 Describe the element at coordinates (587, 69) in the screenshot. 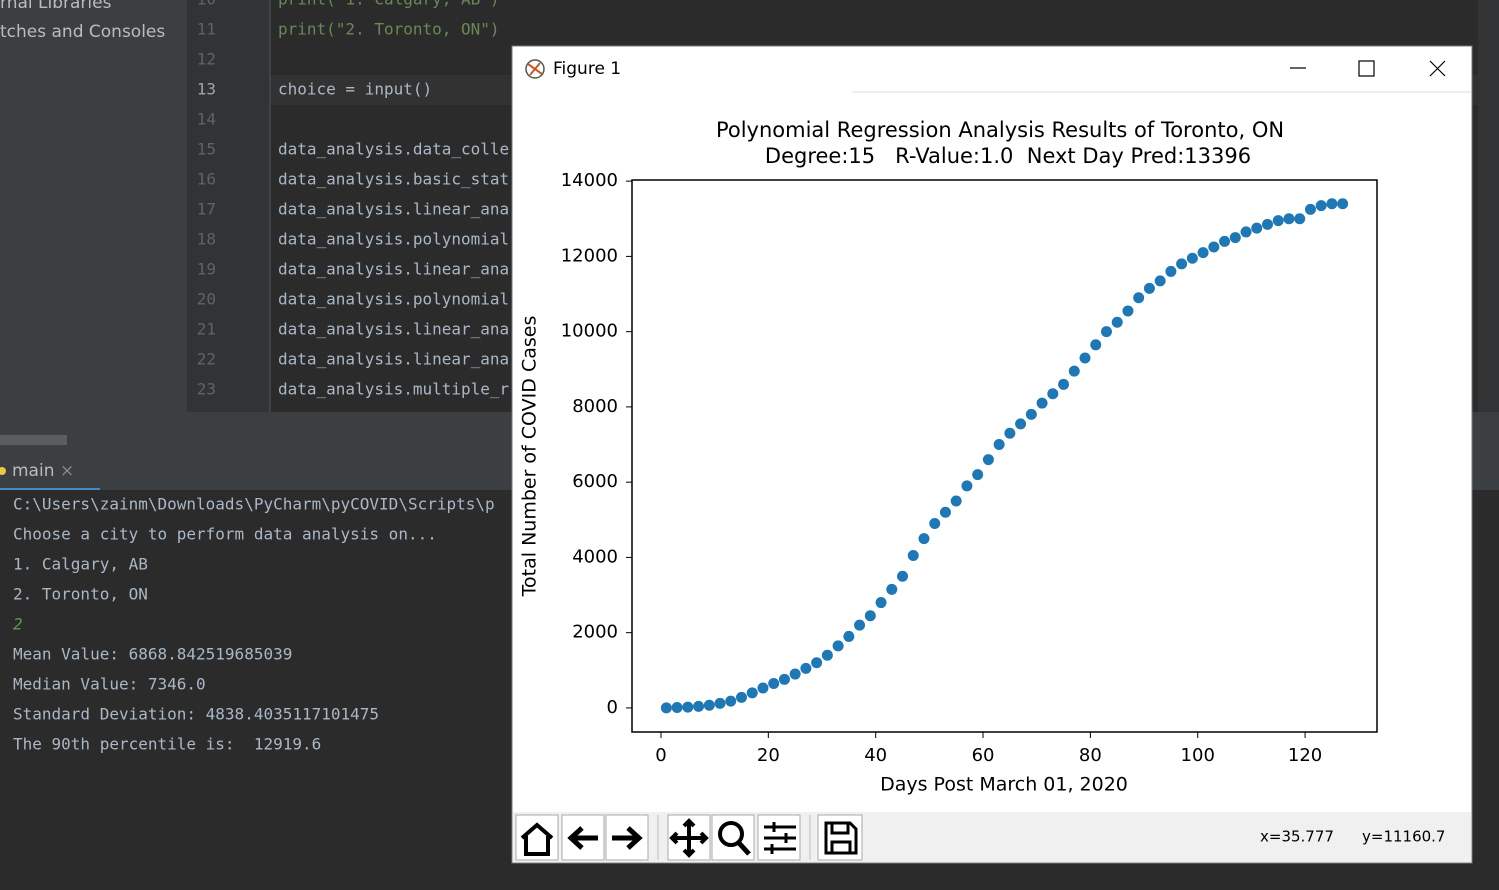

I see `window-title: Figure 1` at that location.